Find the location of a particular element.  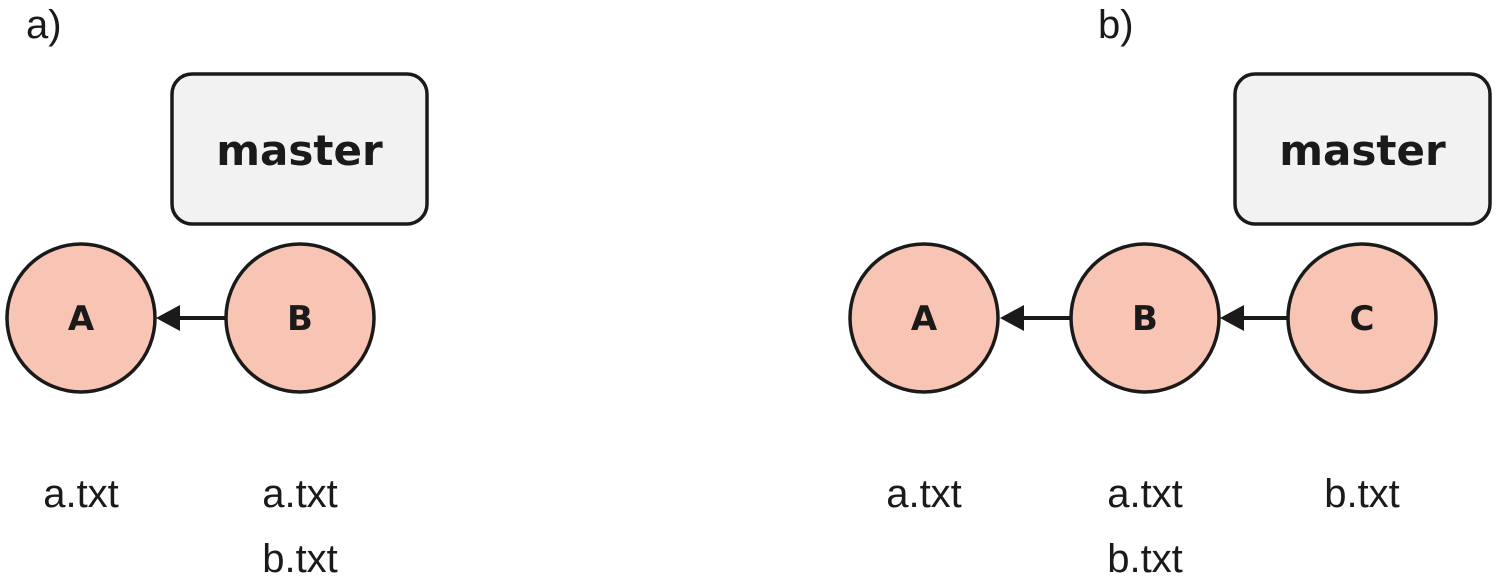

panel-b-arrow-b-to-a is located at coordinates (1036, 318).